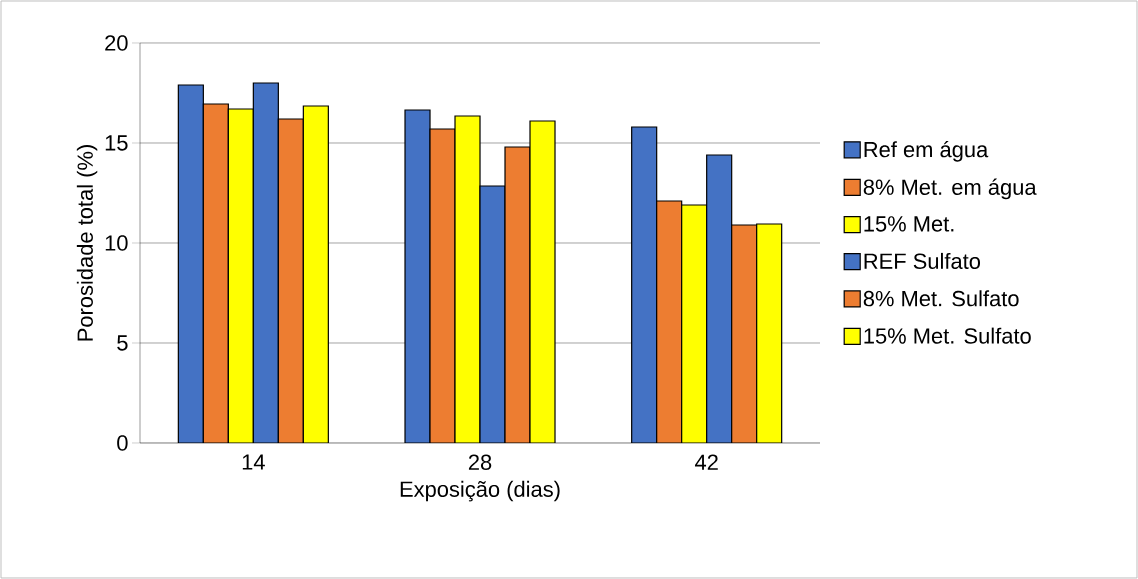 The width and height of the screenshot is (1138, 579). What do you see at coordinates (480, 491) in the screenshot?
I see `x-axis-title: Exposição (dias)` at bounding box center [480, 491].